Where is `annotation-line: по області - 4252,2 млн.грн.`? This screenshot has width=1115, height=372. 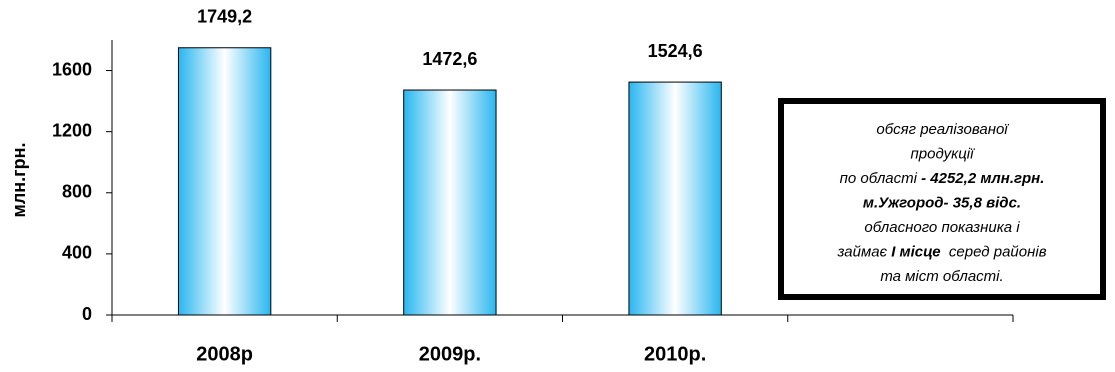
annotation-line: по області - 4252,2 млн.грн. is located at coordinates (942, 178).